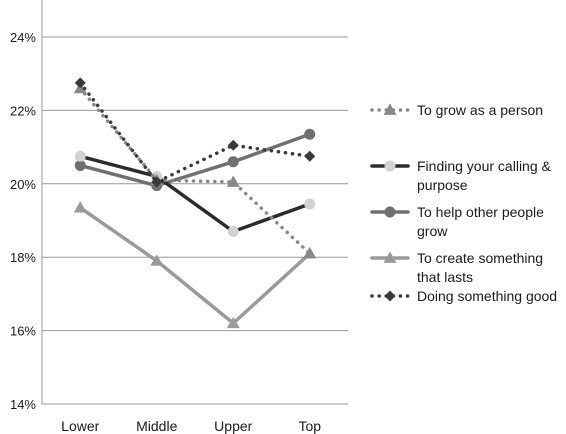 This screenshot has width=566, height=434. What do you see at coordinates (23, 110) in the screenshot?
I see `y-tick-label: 22%` at bounding box center [23, 110].